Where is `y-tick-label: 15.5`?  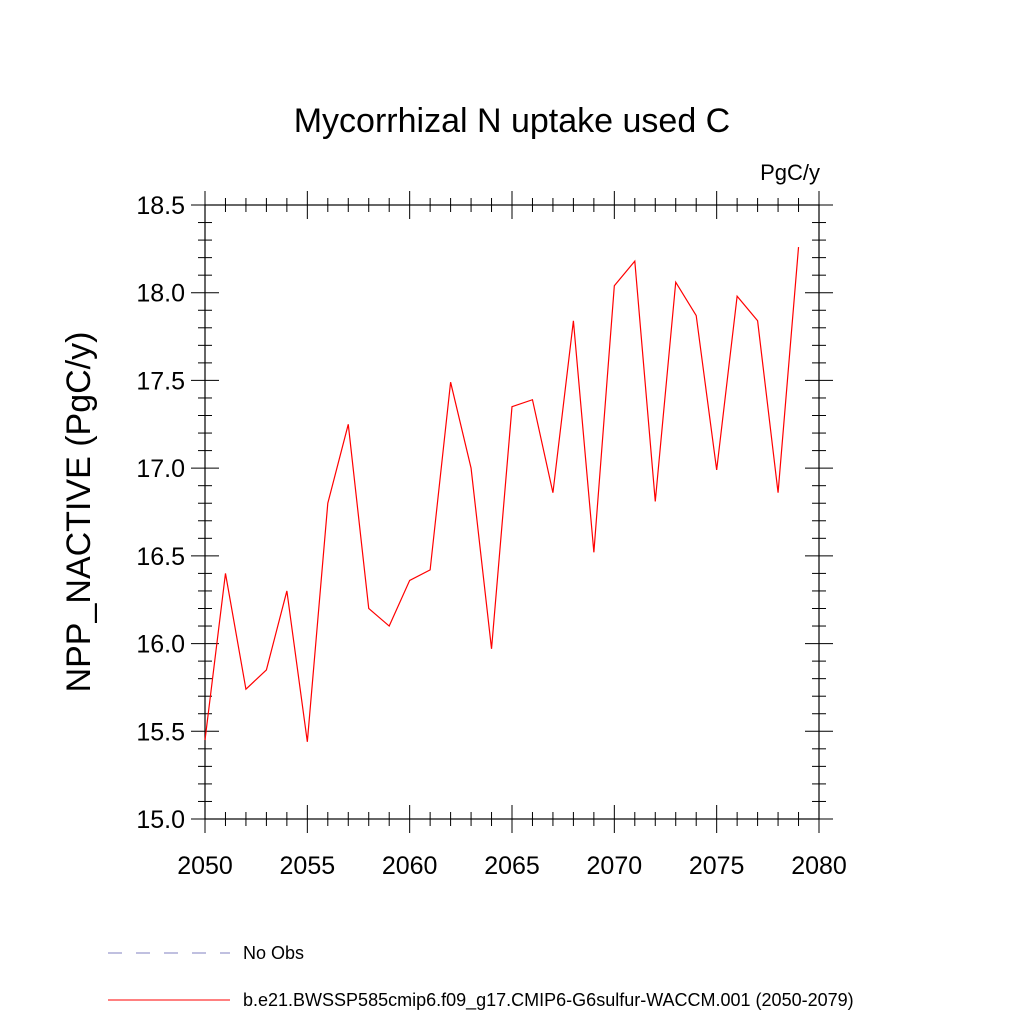 y-tick-label: 15.5 is located at coordinates (160, 732).